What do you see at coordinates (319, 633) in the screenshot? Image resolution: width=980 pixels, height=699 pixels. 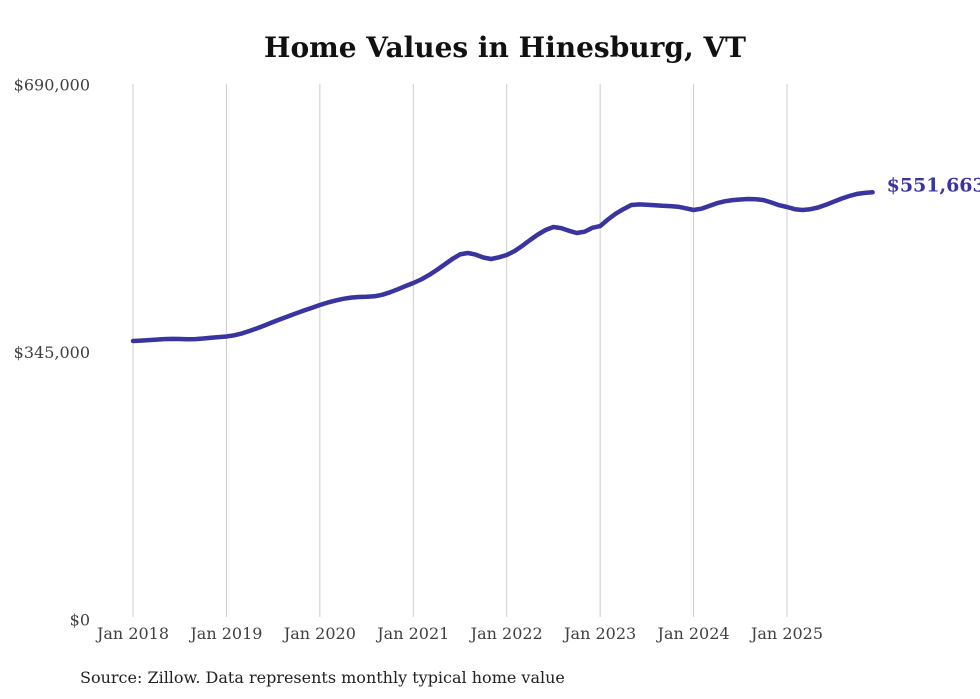 I see `x-tick-label: Jan 2020` at bounding box center [319, 633].